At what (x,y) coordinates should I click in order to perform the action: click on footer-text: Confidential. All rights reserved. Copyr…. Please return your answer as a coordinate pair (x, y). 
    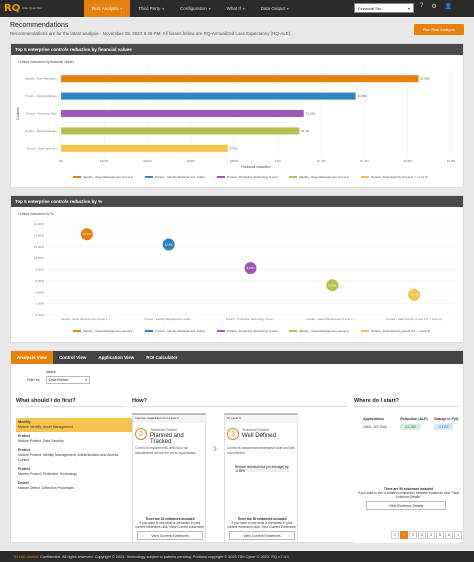
    Looking at the image, I should click on (164, 556).